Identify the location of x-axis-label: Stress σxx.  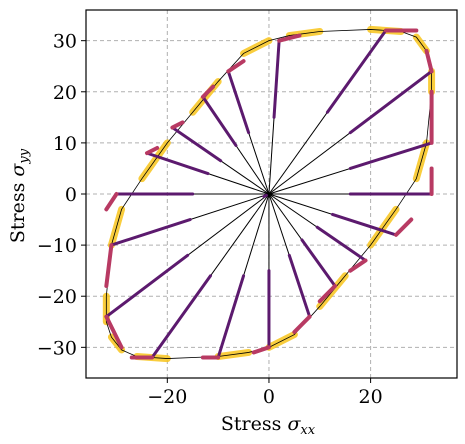
(268, 425).